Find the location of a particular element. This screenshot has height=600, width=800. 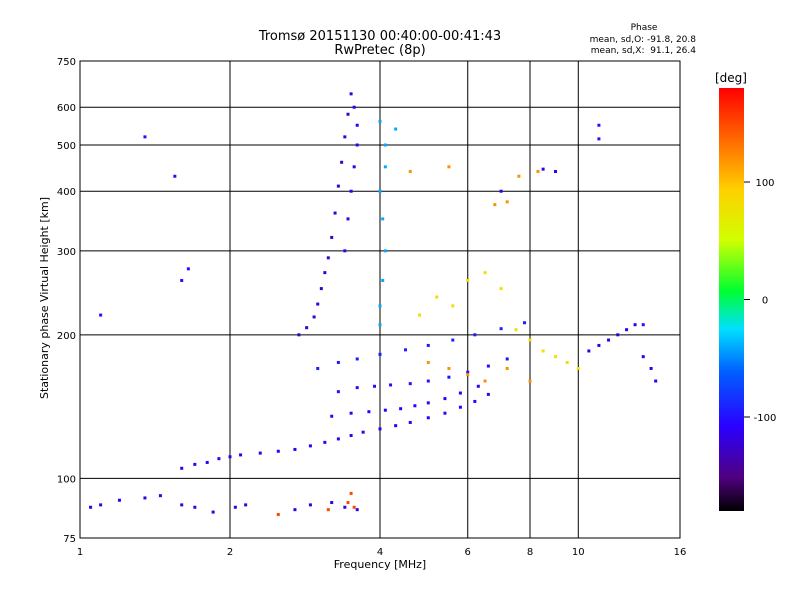

y-tick-label: 600 is located at coordinates (66, 108).